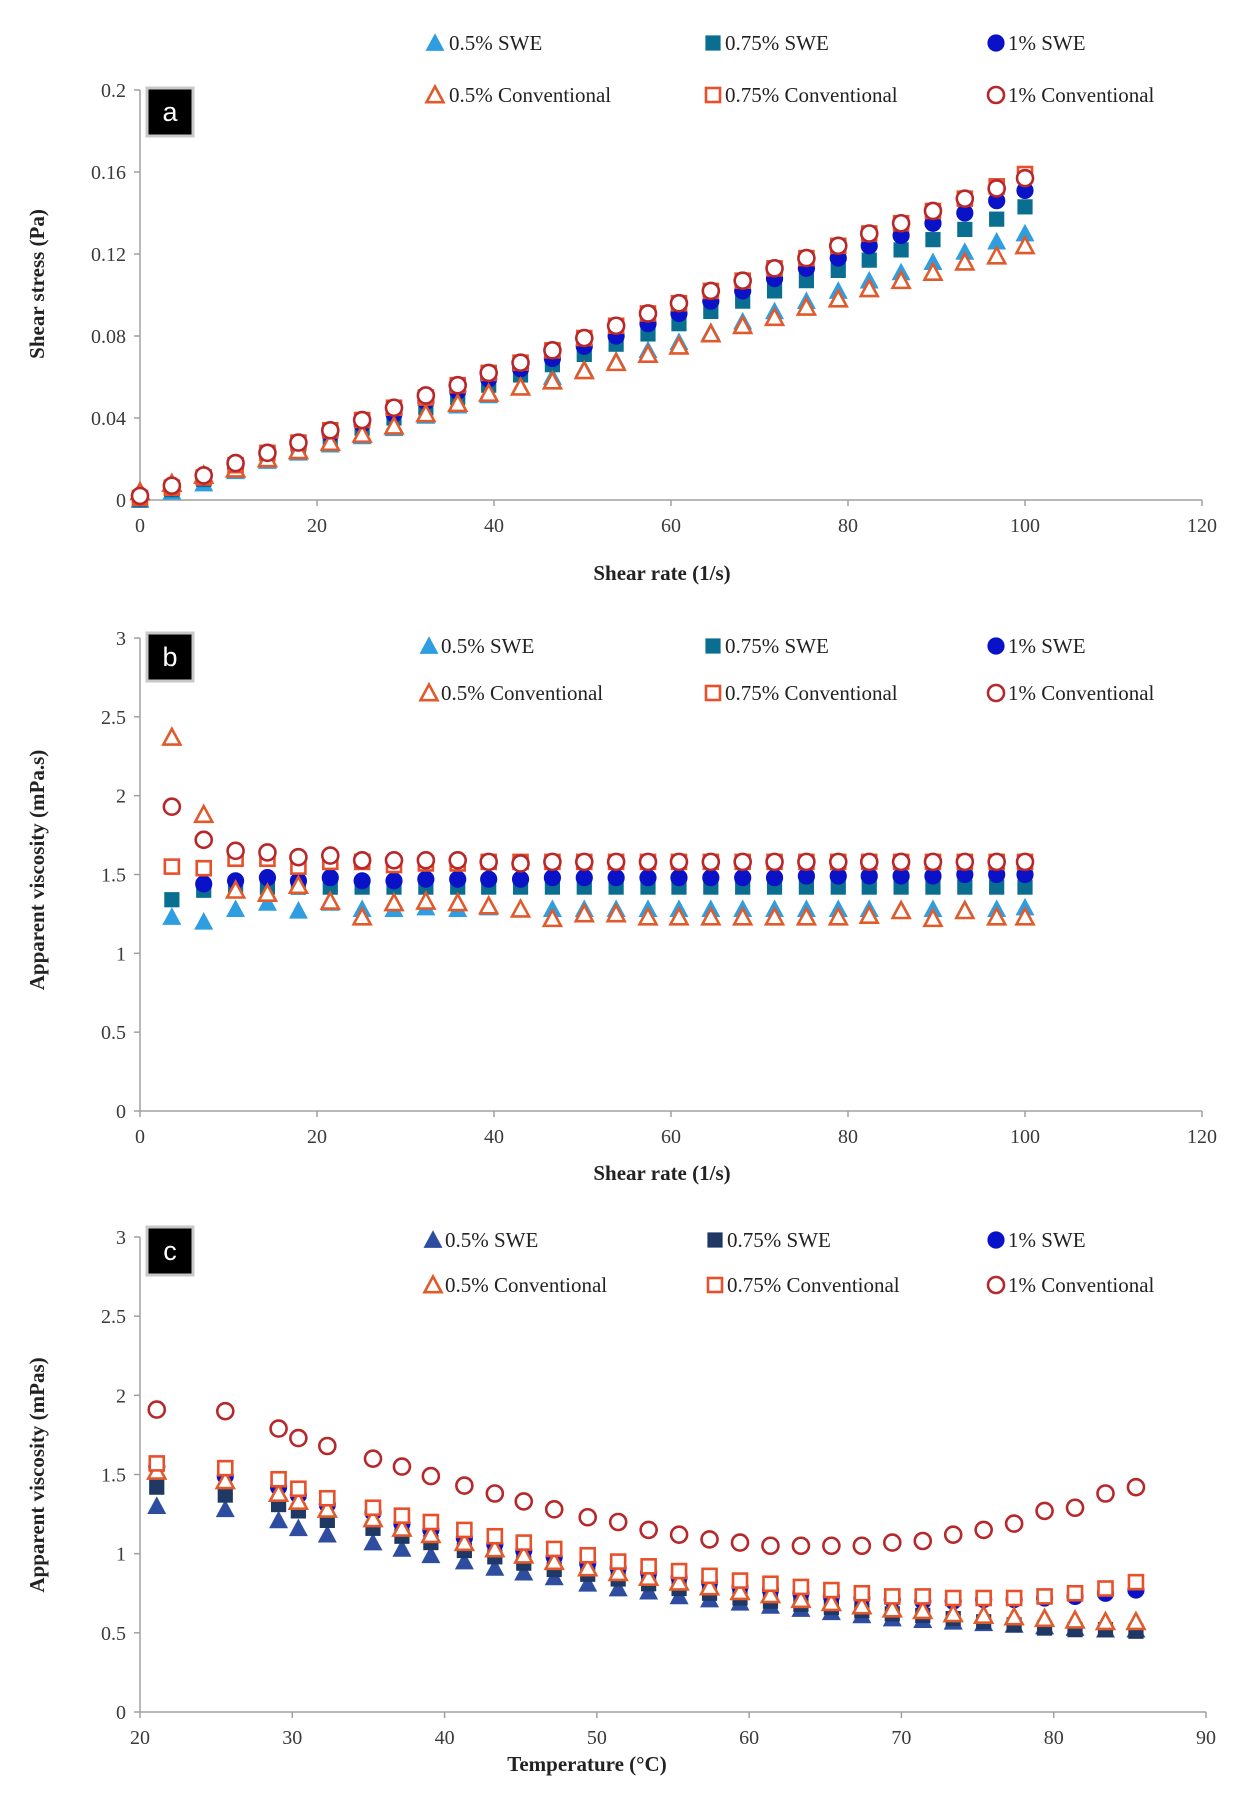 This screenshot has height=1796, width=1243. Describe the element at coordinates (715, 1285) in the screenshot. I see `legend-marker-0-75-conventional` at that location.